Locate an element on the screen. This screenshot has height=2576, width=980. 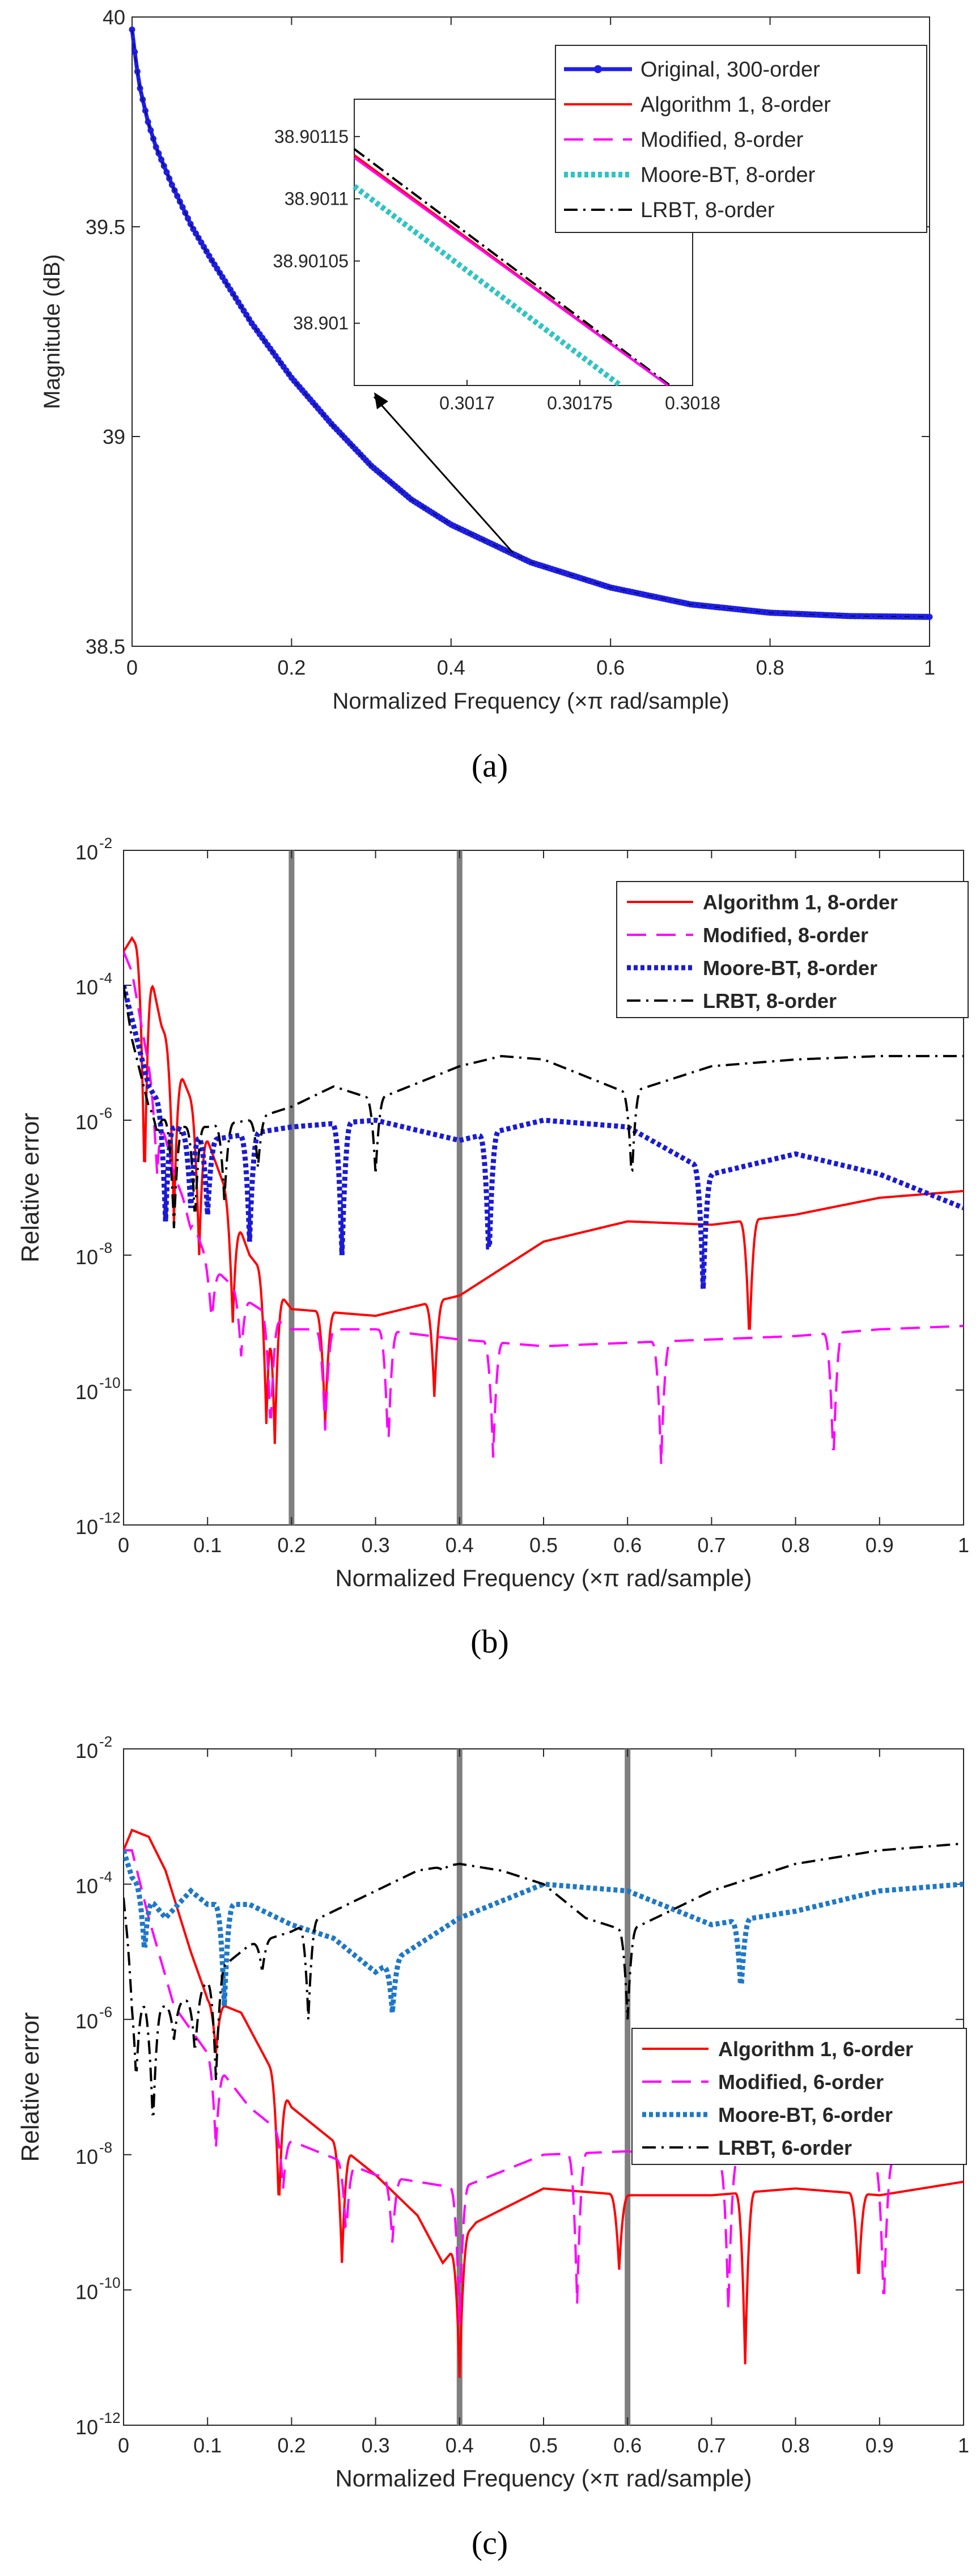
x-tick-label-b: 0.4 is located at coordinates (460, 1545).